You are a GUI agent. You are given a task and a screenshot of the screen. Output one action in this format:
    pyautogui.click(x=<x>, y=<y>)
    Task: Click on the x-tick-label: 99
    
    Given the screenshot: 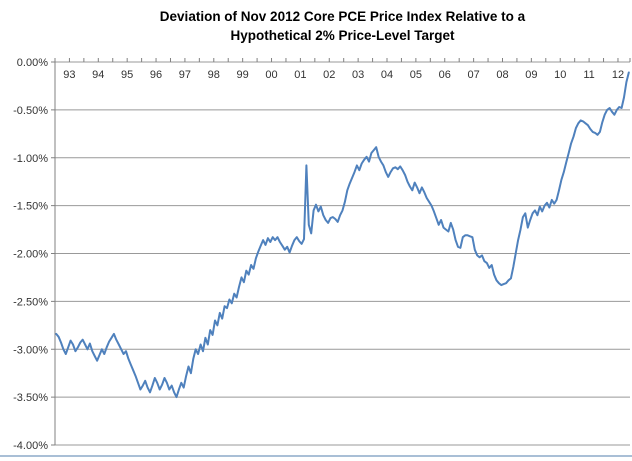 What is the action you would take?
    pyautogui.click(x=243, y=75)
    